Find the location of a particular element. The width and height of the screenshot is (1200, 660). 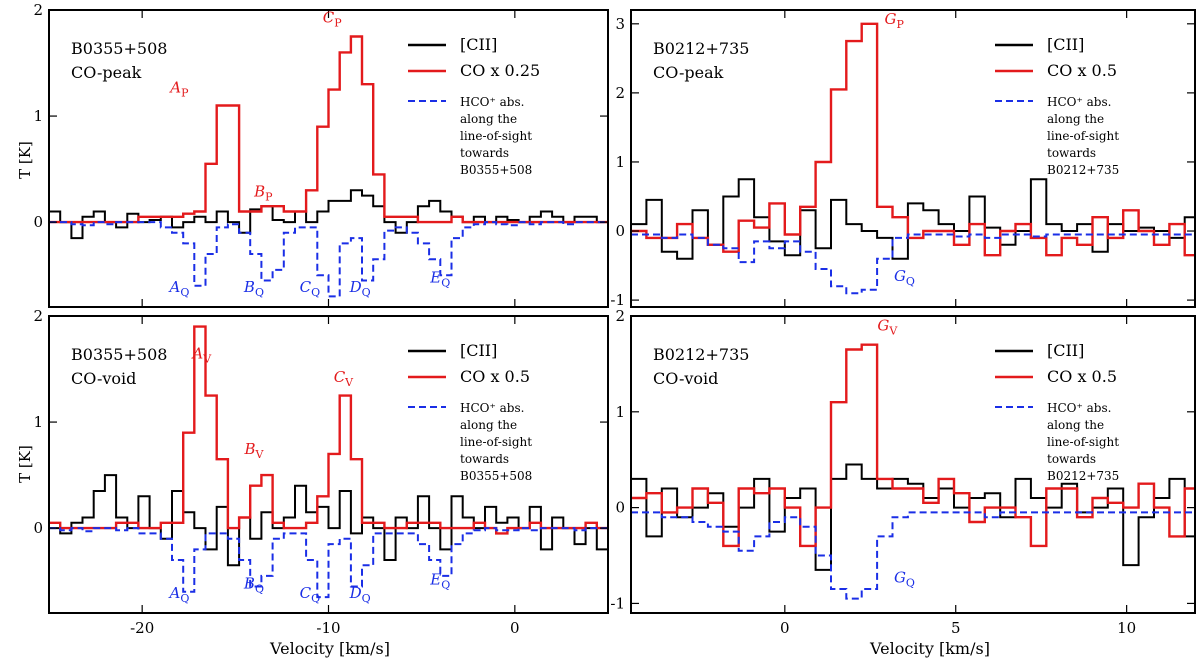

x-tick-label: 0 is located at coordinates (515, 628).